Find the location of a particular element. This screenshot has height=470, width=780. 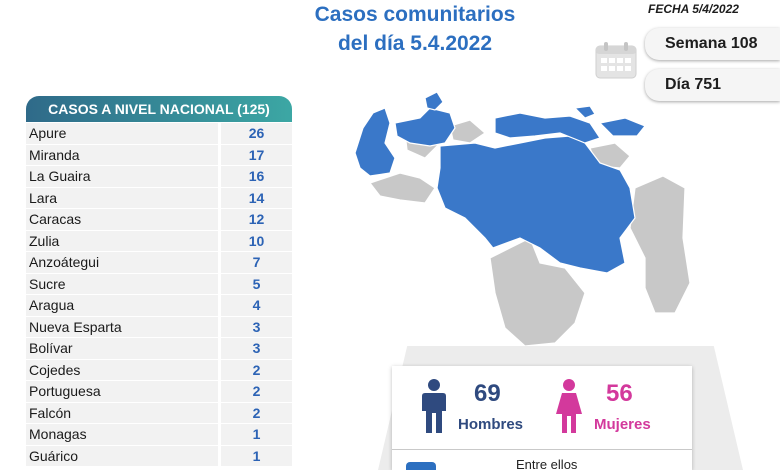

group-icon is located at coordinates (421, 466).